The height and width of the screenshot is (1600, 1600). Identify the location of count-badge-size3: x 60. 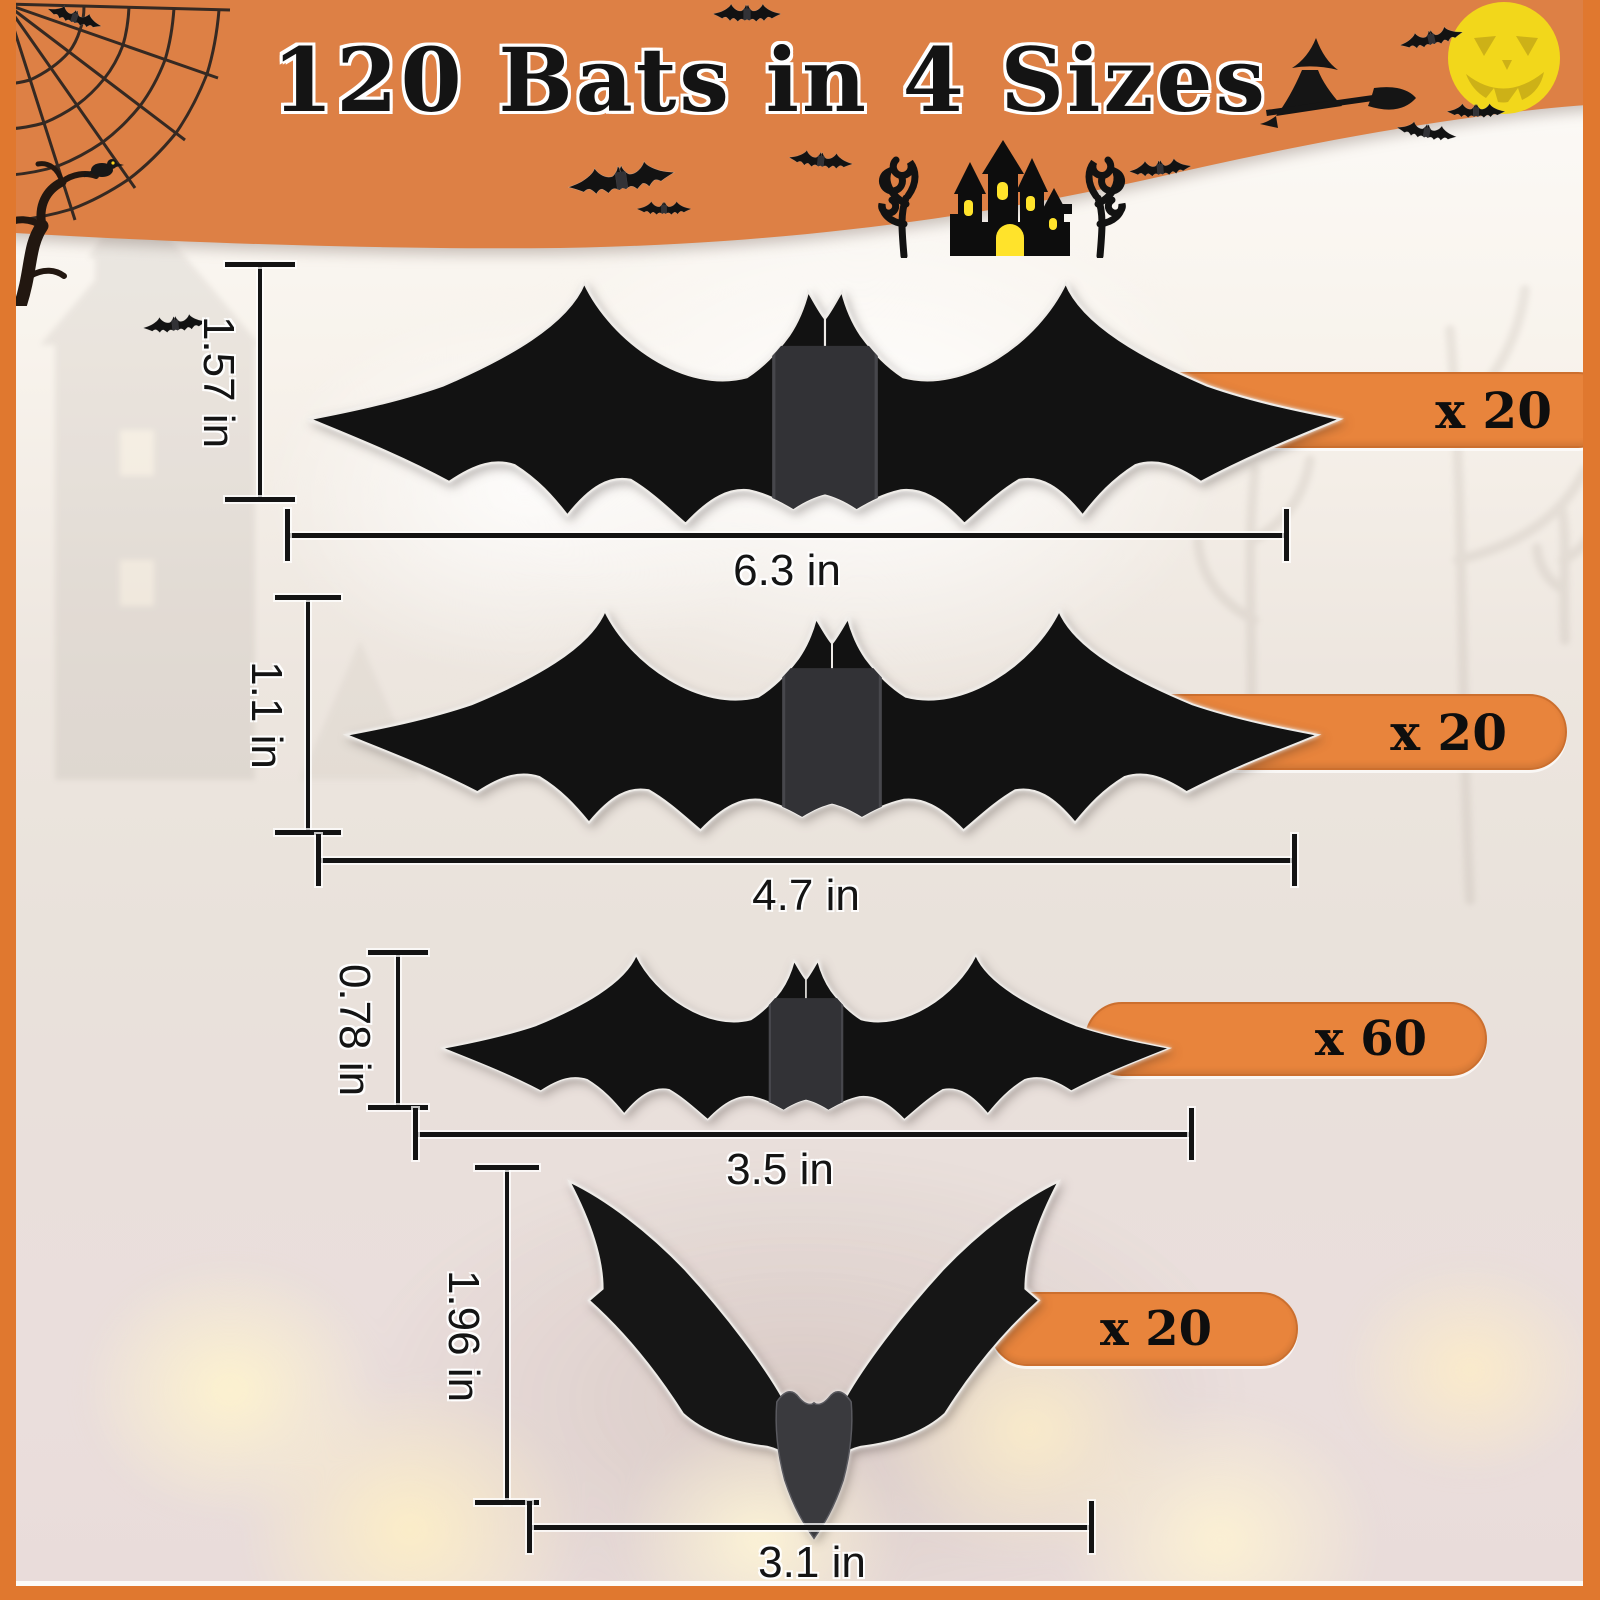
(1286, 1039).